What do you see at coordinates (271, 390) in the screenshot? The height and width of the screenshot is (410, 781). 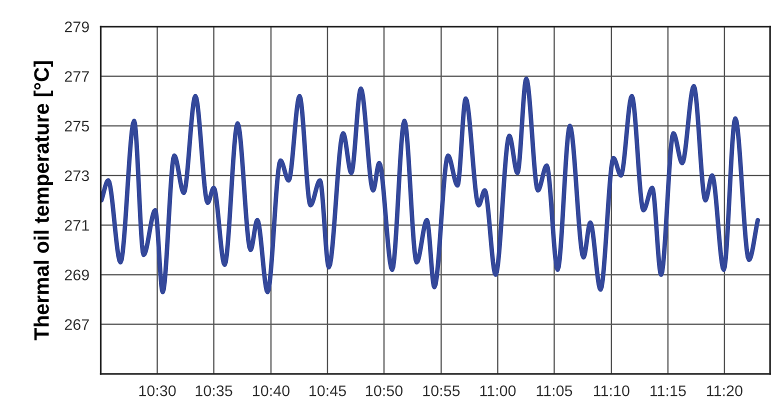 I see `x-tick-label: 10:40` at bounding box center [271, 390].